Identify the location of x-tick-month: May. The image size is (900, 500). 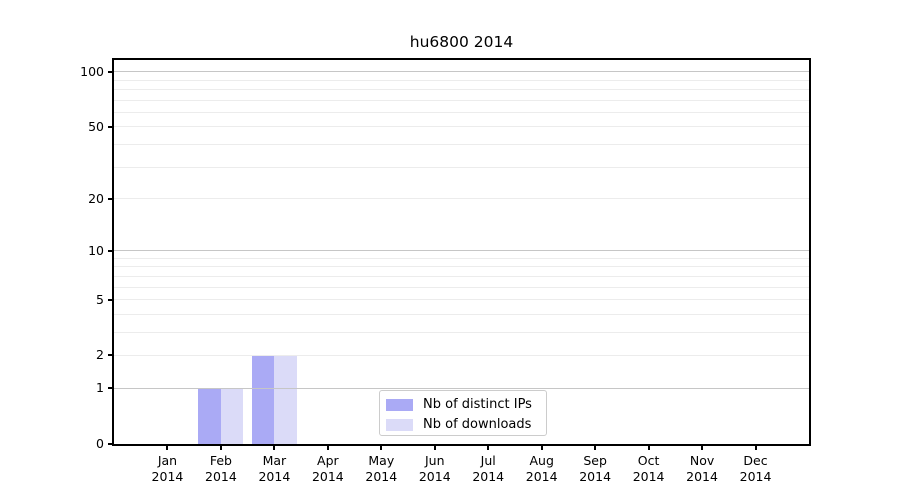
(381, 460).